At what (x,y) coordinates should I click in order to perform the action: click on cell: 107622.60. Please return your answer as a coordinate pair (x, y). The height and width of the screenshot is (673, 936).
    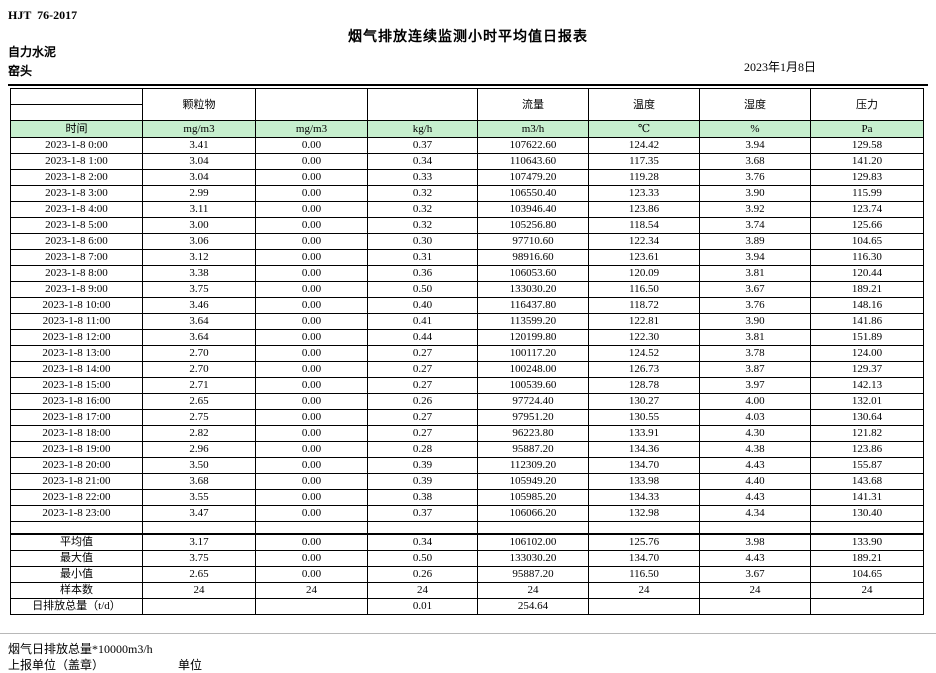
    Looking at the image, I should click on (533, 145).